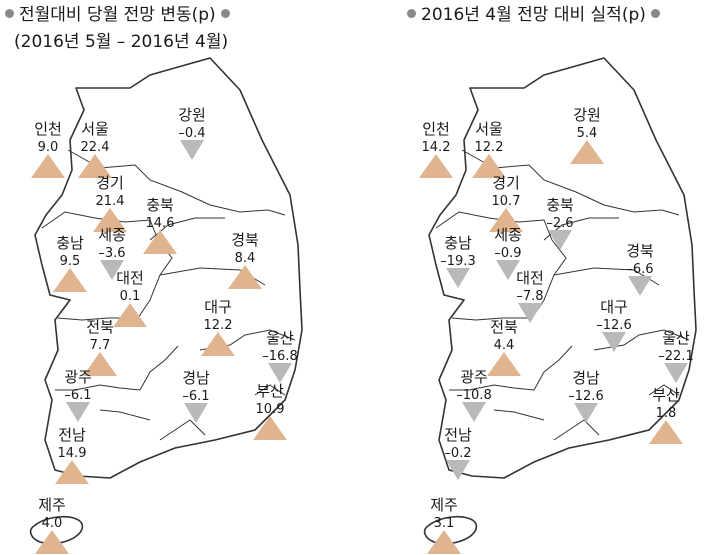 The image size is (709, 555). What do you see at coordinates (72, 455) in the screenshot?
I see `region-marker: 전남 14.9` at bounding box center [72, 455].